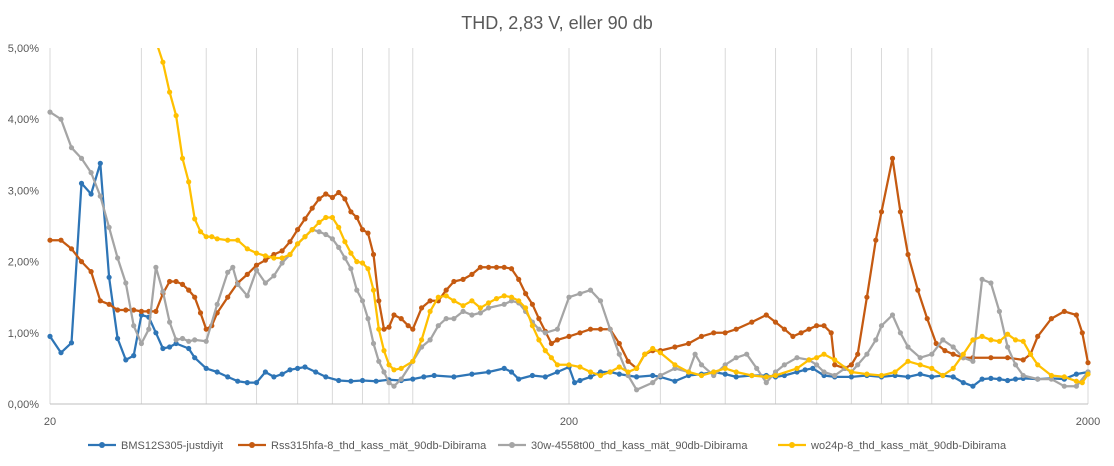  I want to click on x-tick-label: 20, so click(50, 422).